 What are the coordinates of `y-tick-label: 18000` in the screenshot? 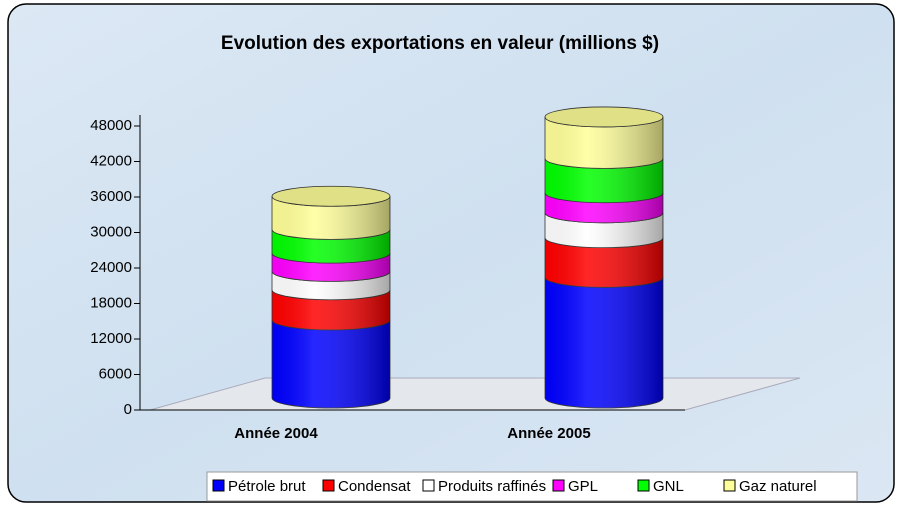 It's located at (111, 302).